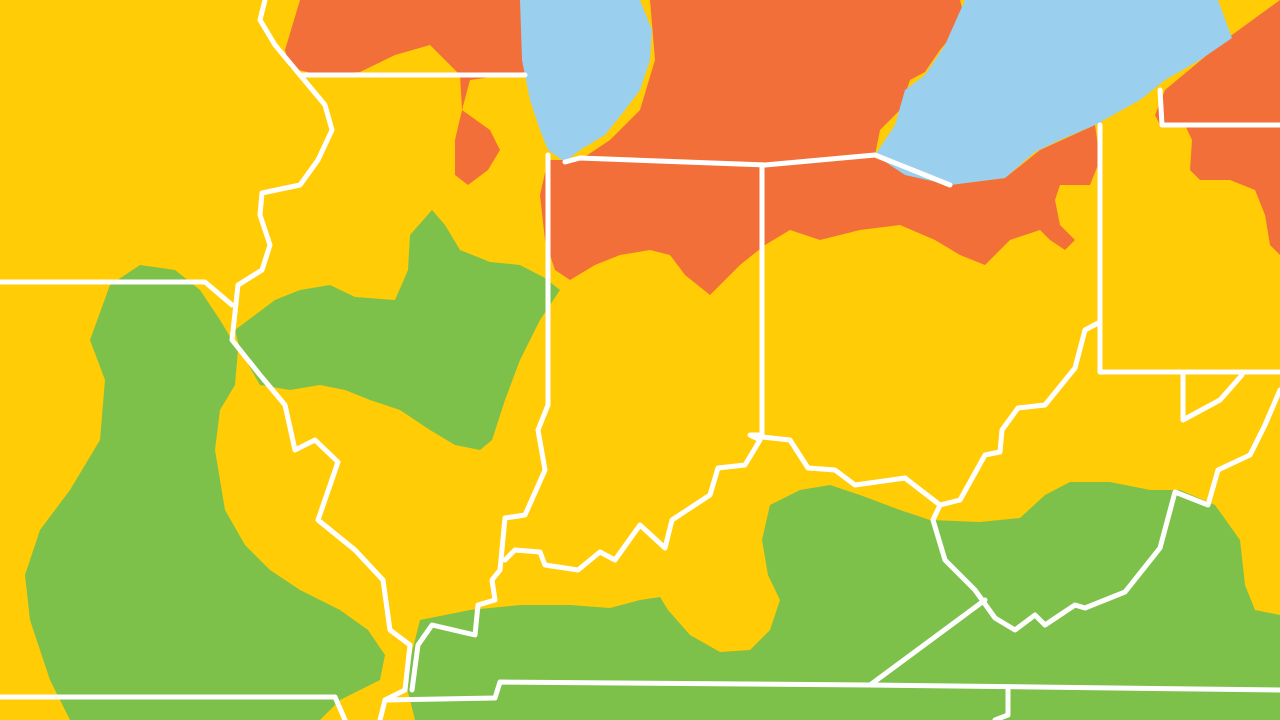  I want to click on border-ky-virginia, so click(927, 642).